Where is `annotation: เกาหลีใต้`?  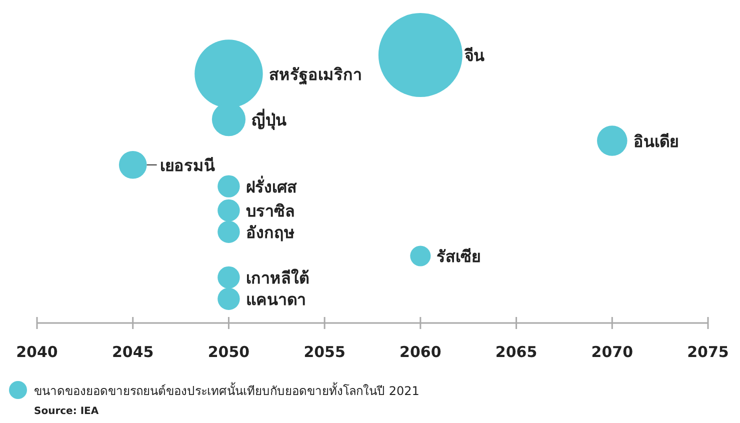 annotation: เกาหลีใต้ is located at coordinates (277, 278).